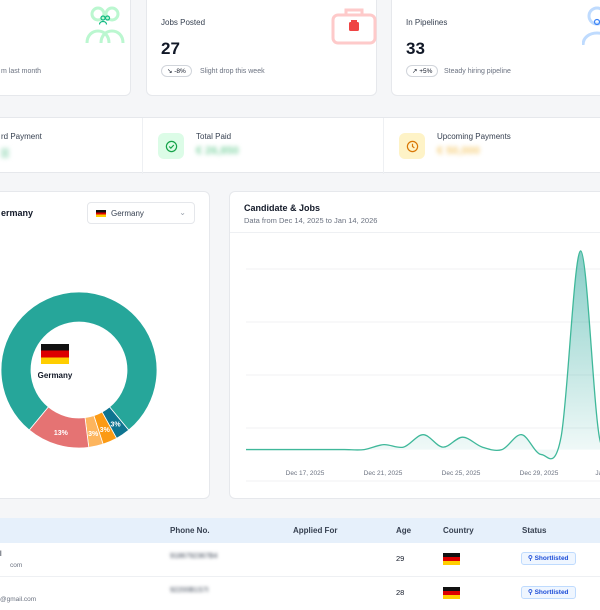 The width and height of the screenshot is (600, 610). I want to click on stat-label: Jobs Posted, so click(183, 22).